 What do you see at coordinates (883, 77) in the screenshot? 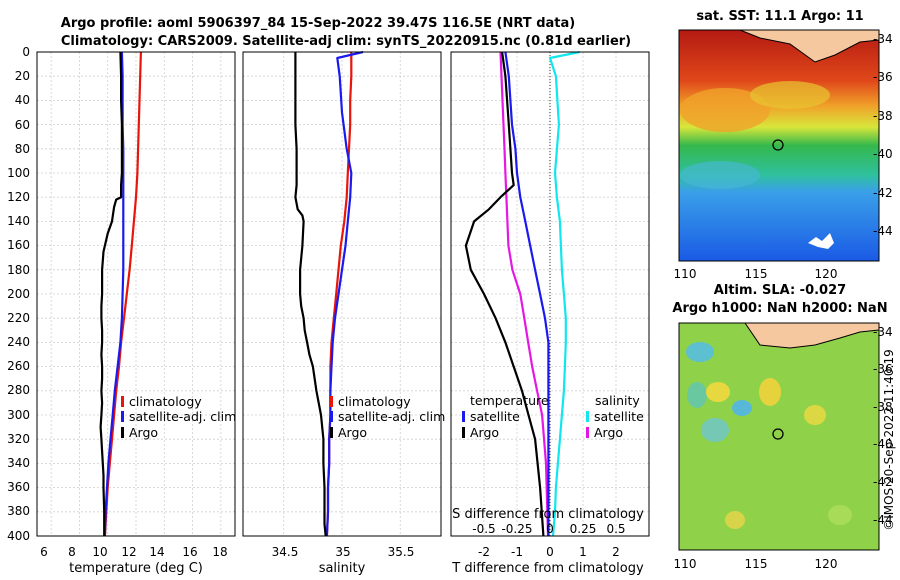
I see `sst-lat-tick: -36` at bounding box center [883, 77].